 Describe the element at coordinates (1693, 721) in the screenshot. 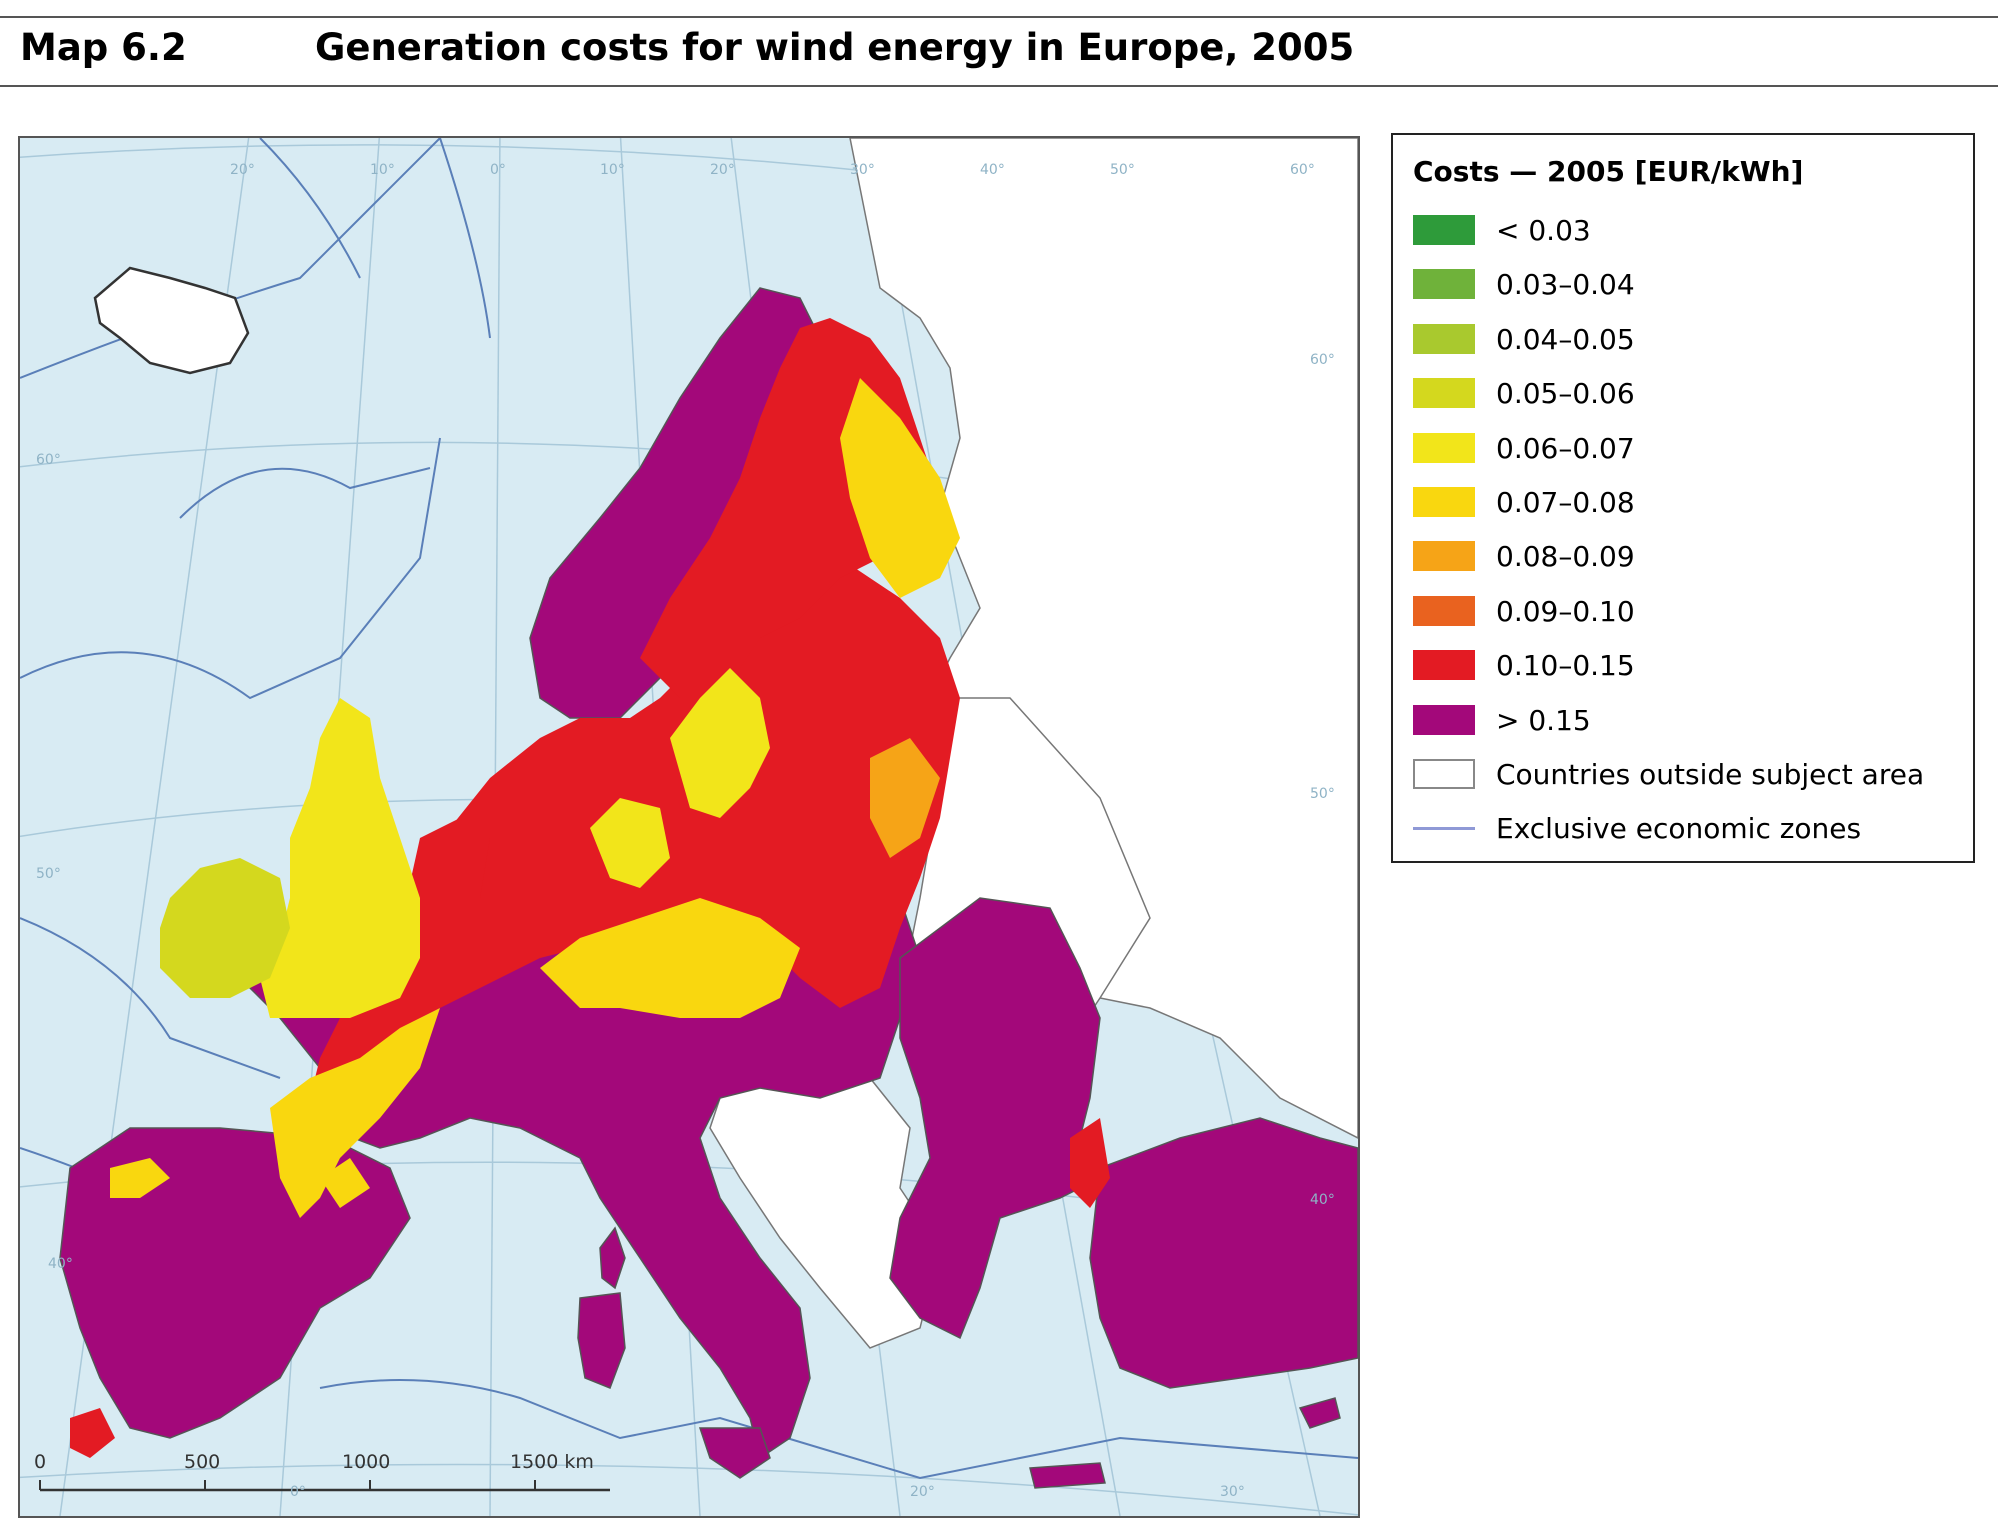

I see `legend-item: > 0.15` at that location.